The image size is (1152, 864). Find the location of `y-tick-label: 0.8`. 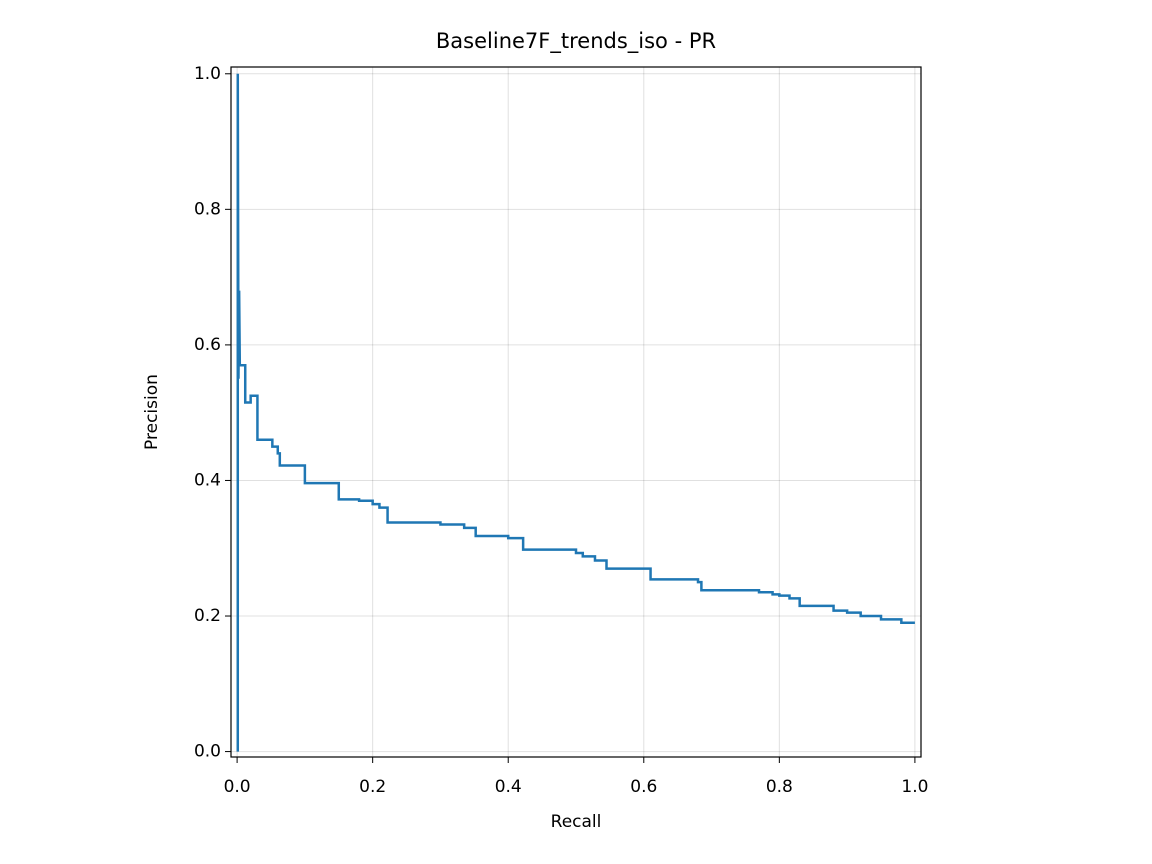

y-tick-label: 0.8 is located at coordinates (207, 209).